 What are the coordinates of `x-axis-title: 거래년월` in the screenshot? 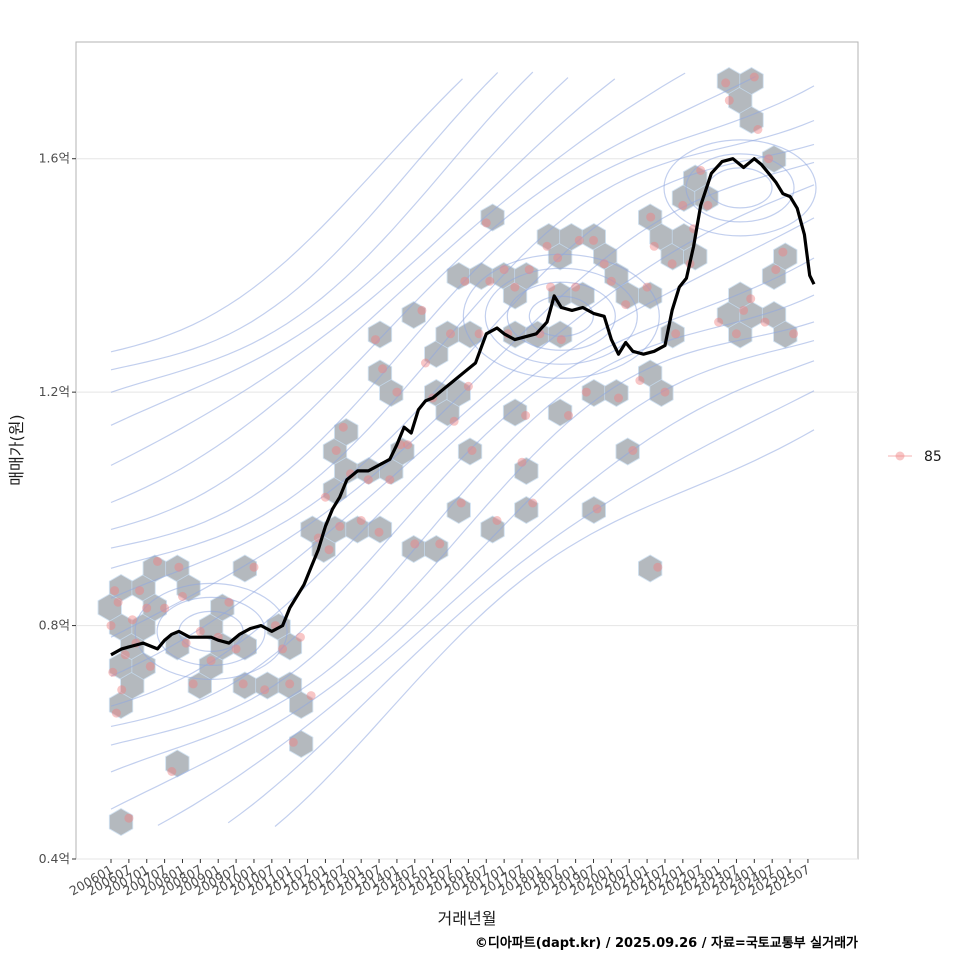 It's located at (467, 918).